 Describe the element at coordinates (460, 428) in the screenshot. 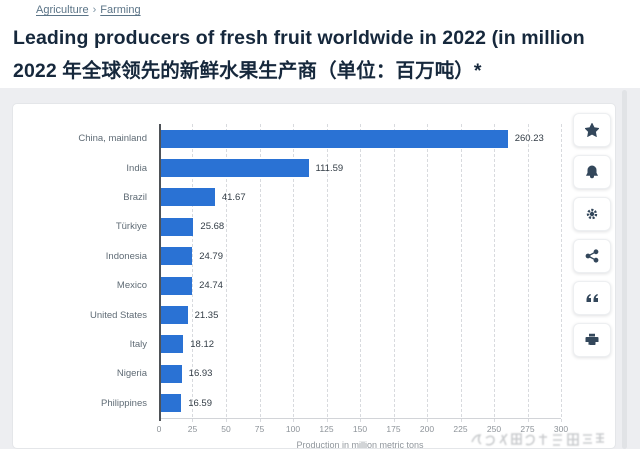

I see `x-tick-label: 225` at that location.